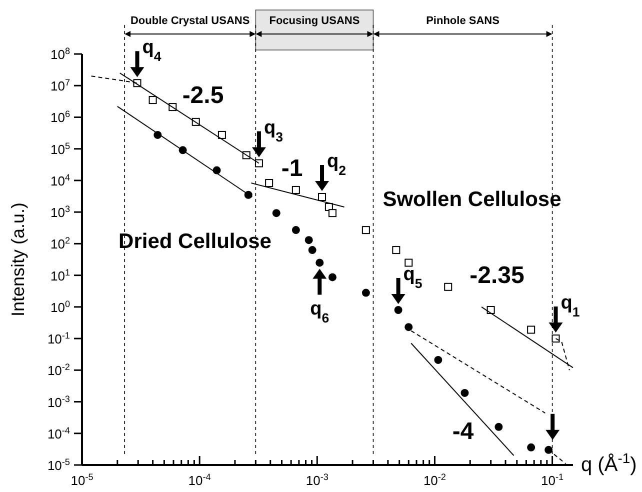 The width and height of the screenshot is (642, 492). Describe the element at coordinates (58, 465) in the screenshot. I see `y-tick-label: 10$^{-5}$` at that location.